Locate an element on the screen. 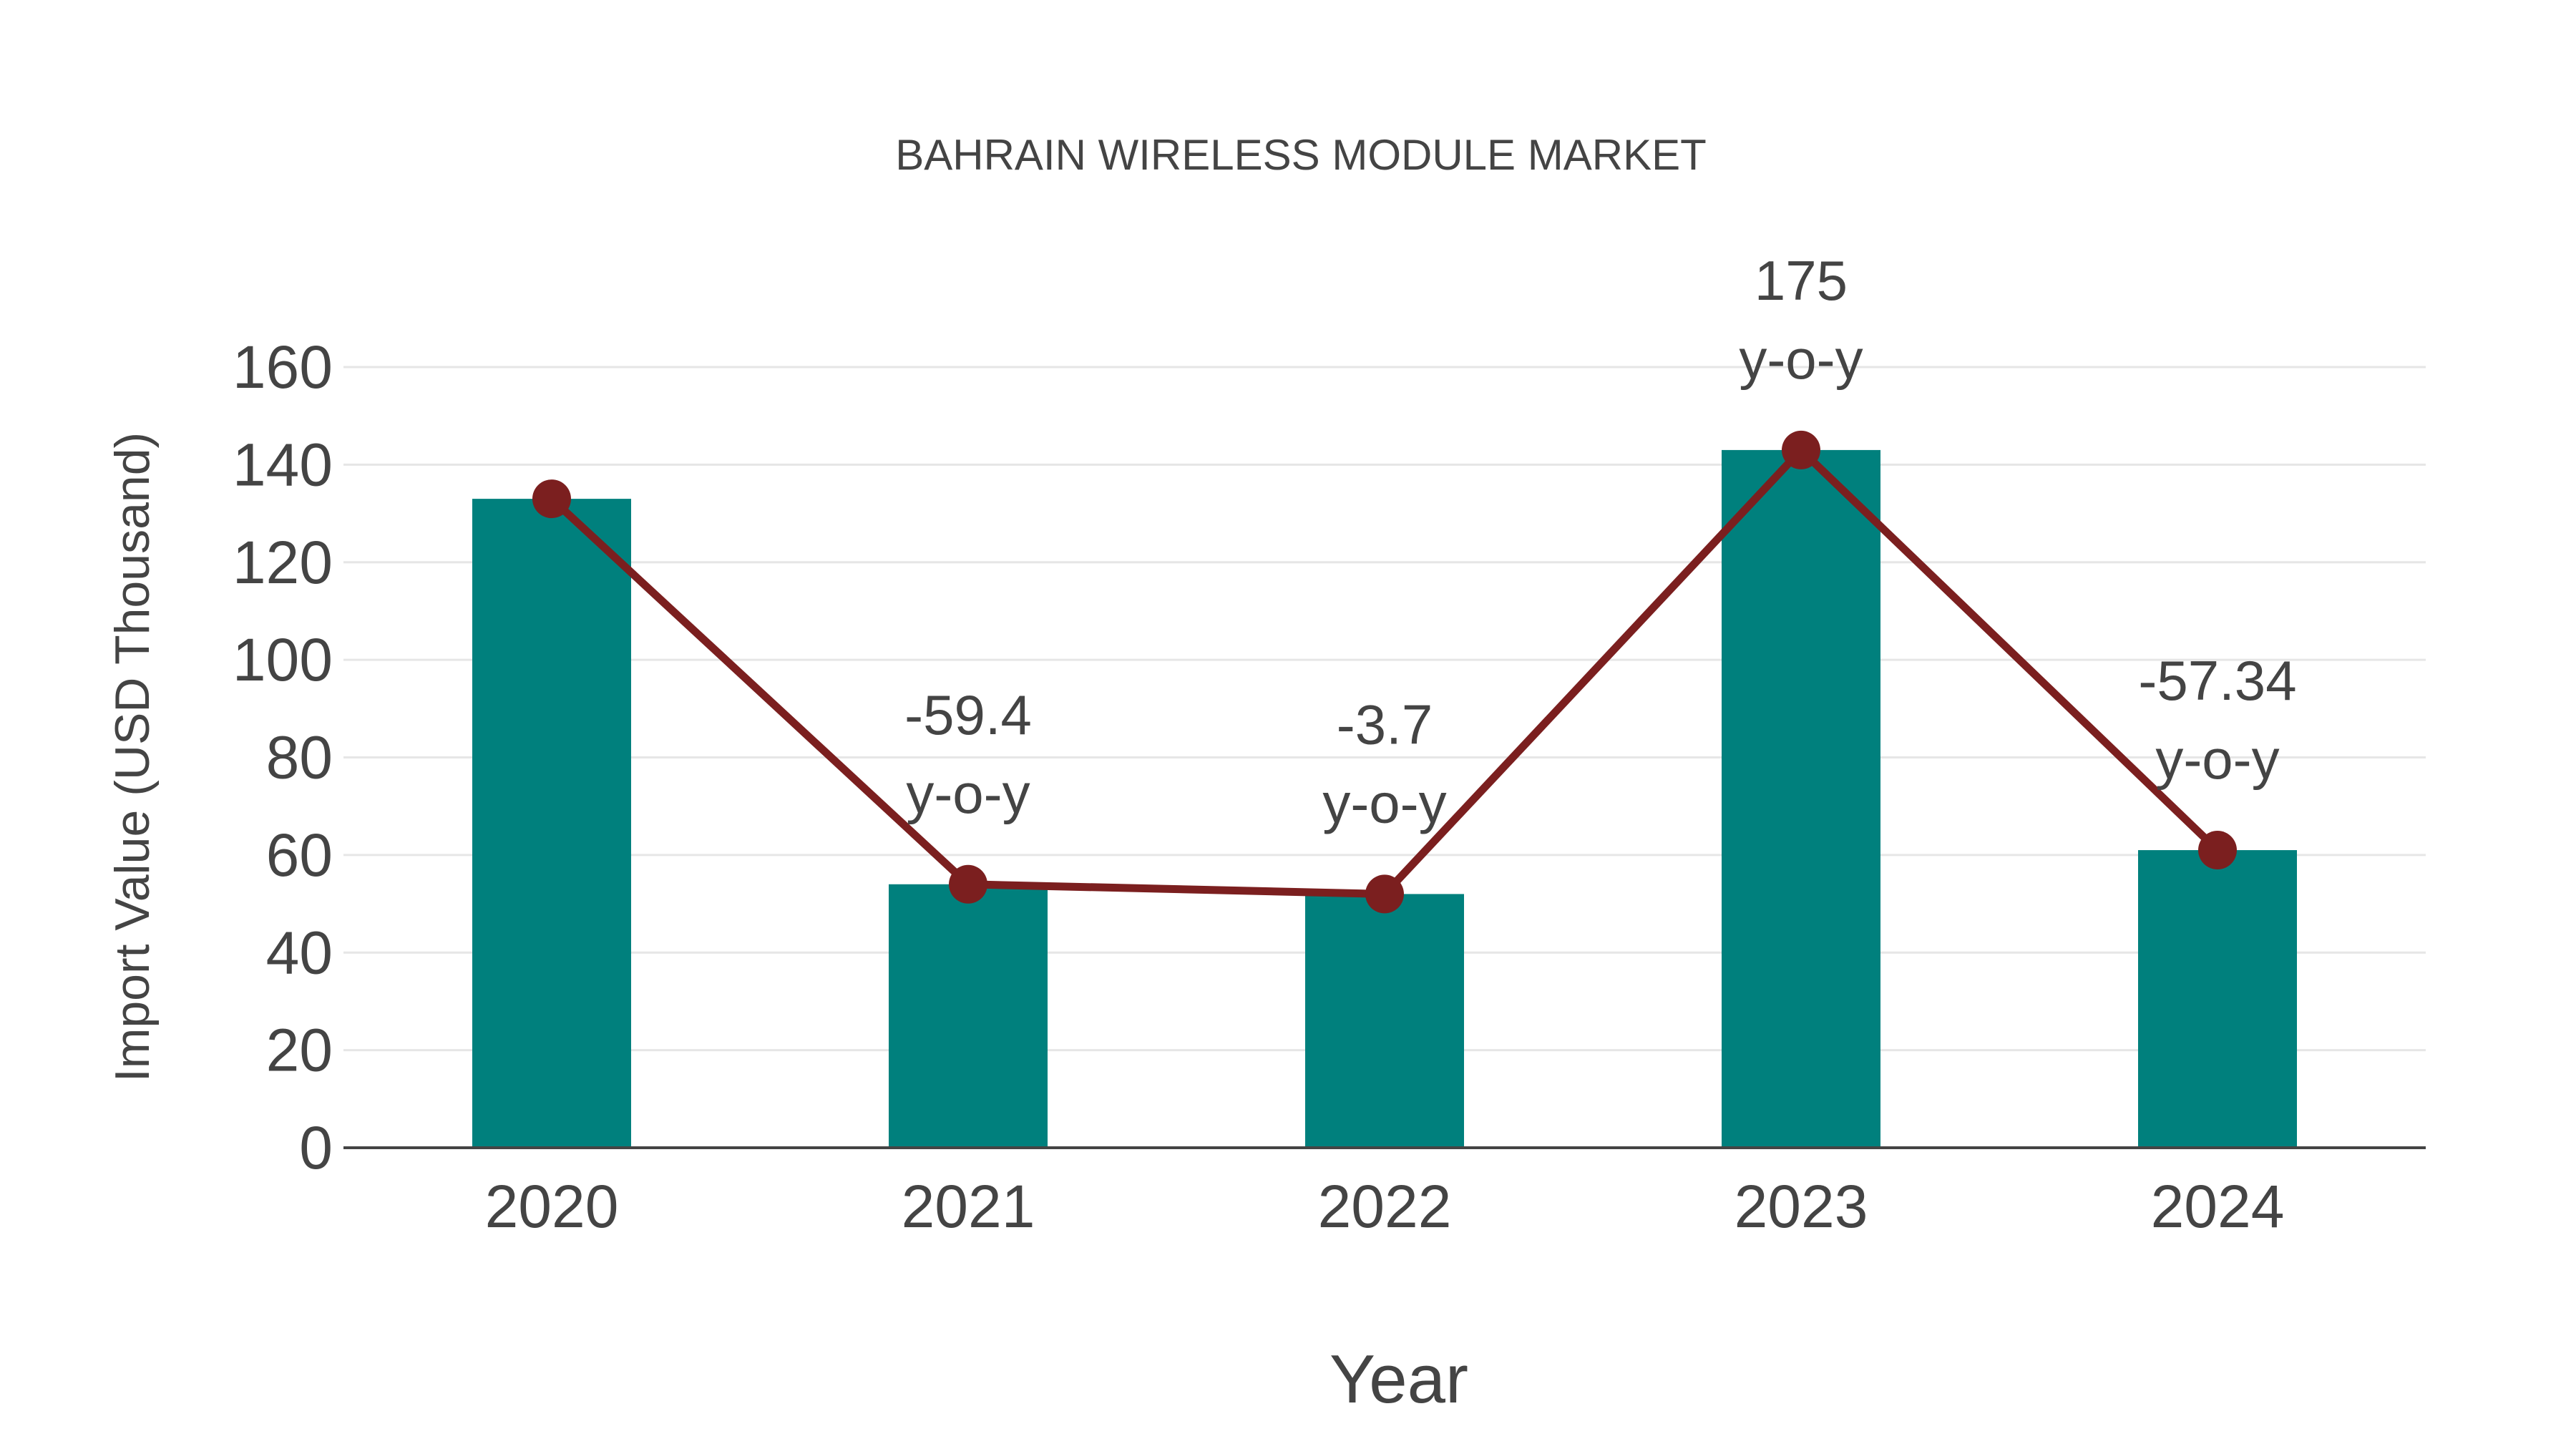 The width and height of the screenshot is (2576, 1449). x-tick-label: 2024 is located at coordinates (2218, 1206).